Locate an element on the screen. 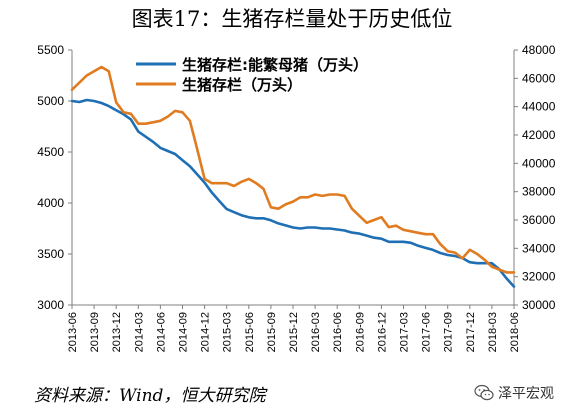  watermark: 泽平宏观 is located at coordinates (514, 393).